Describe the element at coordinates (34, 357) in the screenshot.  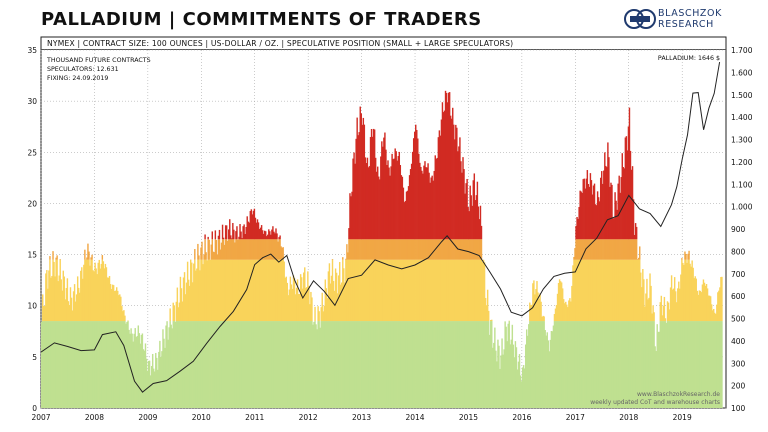
I see `y-left-tick-label: 5` at that location.